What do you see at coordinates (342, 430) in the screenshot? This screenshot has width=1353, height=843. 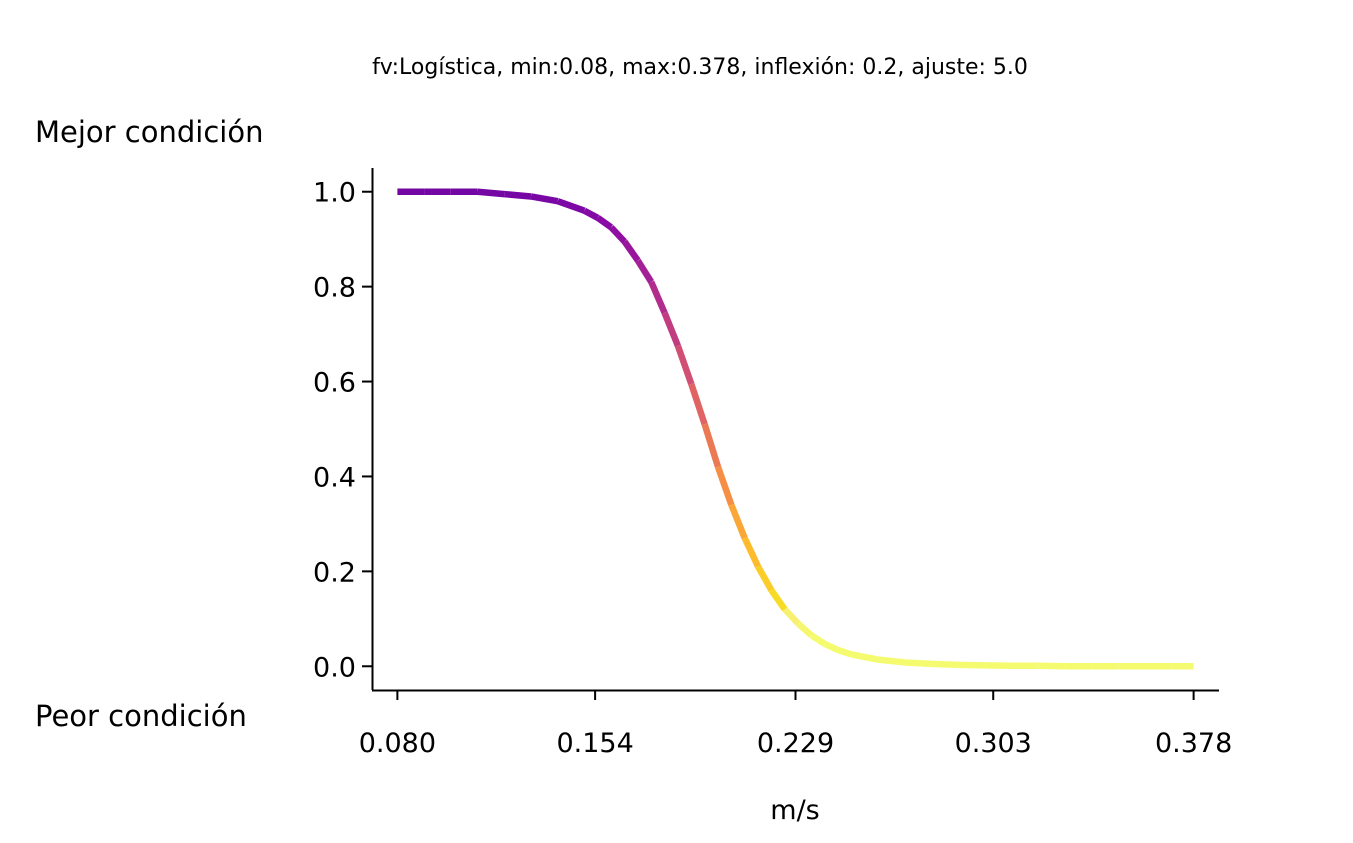 I see `y-ticks: 0.0 0.2 0.4 0.6 0.8 1.0` at bounding box center [342, 430].